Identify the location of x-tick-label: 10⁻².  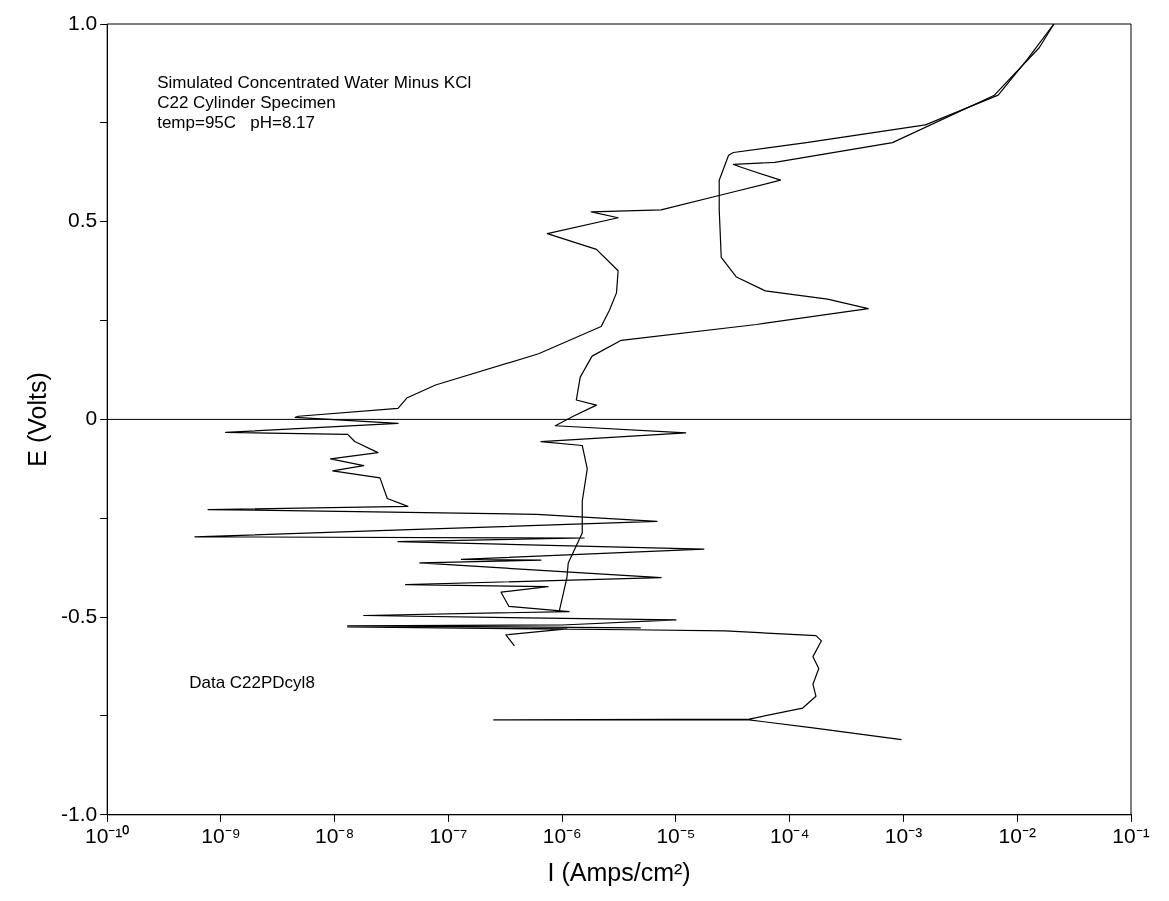
(1017, 836).